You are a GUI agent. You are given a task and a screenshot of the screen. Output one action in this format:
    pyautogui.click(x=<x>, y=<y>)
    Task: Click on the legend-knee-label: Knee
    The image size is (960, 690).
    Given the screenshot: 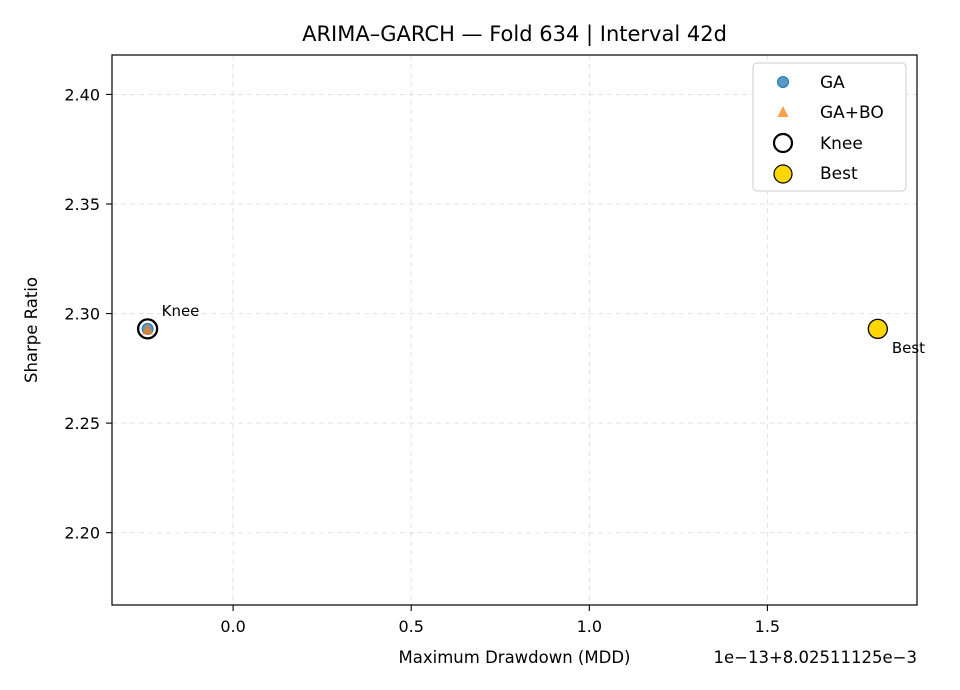 What is the action you would take?
    pyautogui.click(x=841, y=144)
    